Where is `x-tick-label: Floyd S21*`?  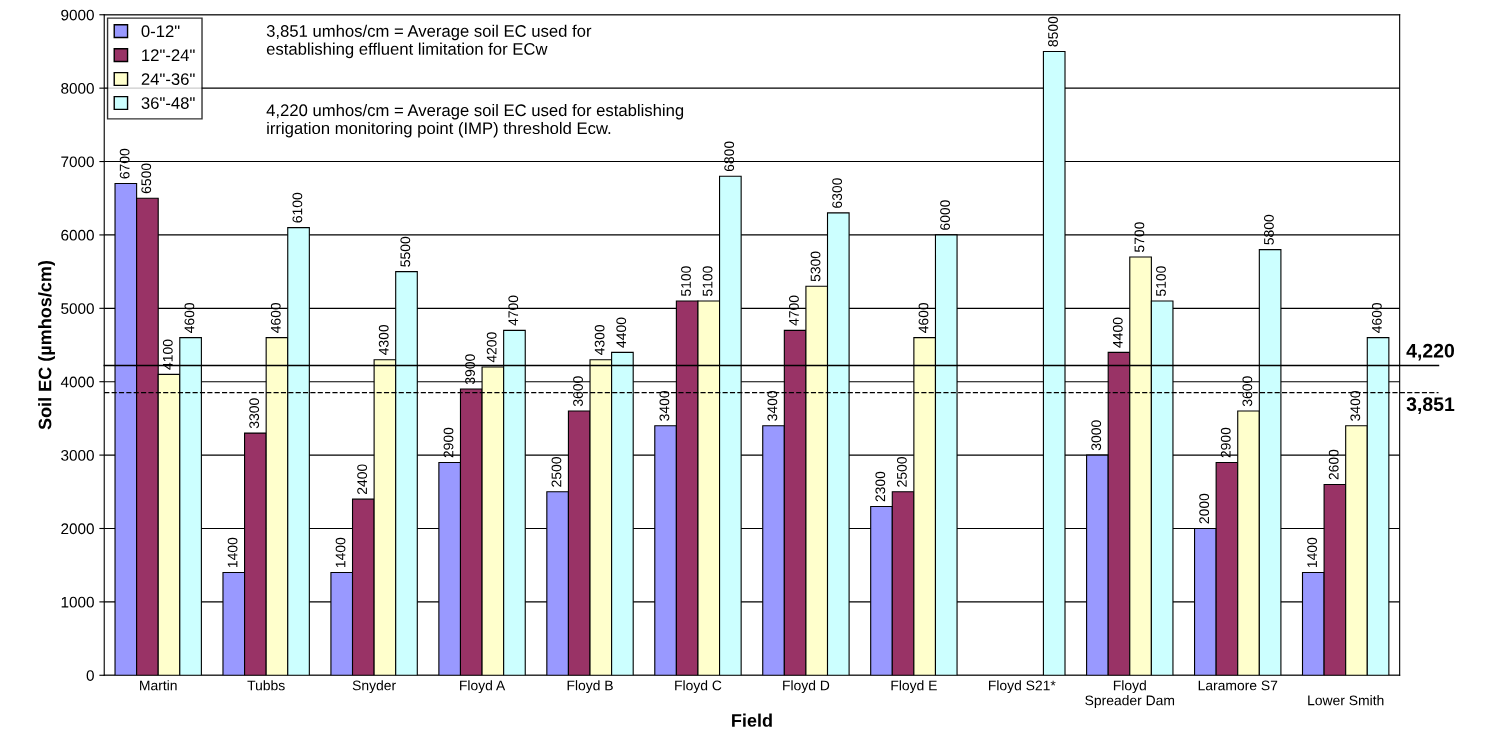 x-tick-label: Floyd S21* is located at coordinates (1022, 687).